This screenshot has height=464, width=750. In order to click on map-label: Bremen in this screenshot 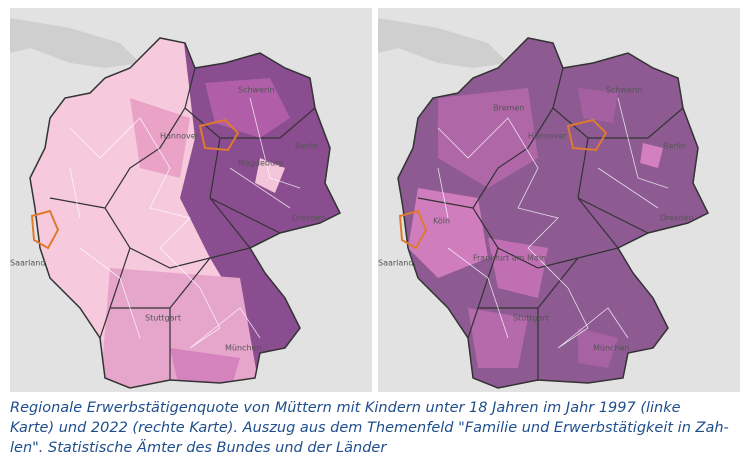, I will do `click(508, 108)`.